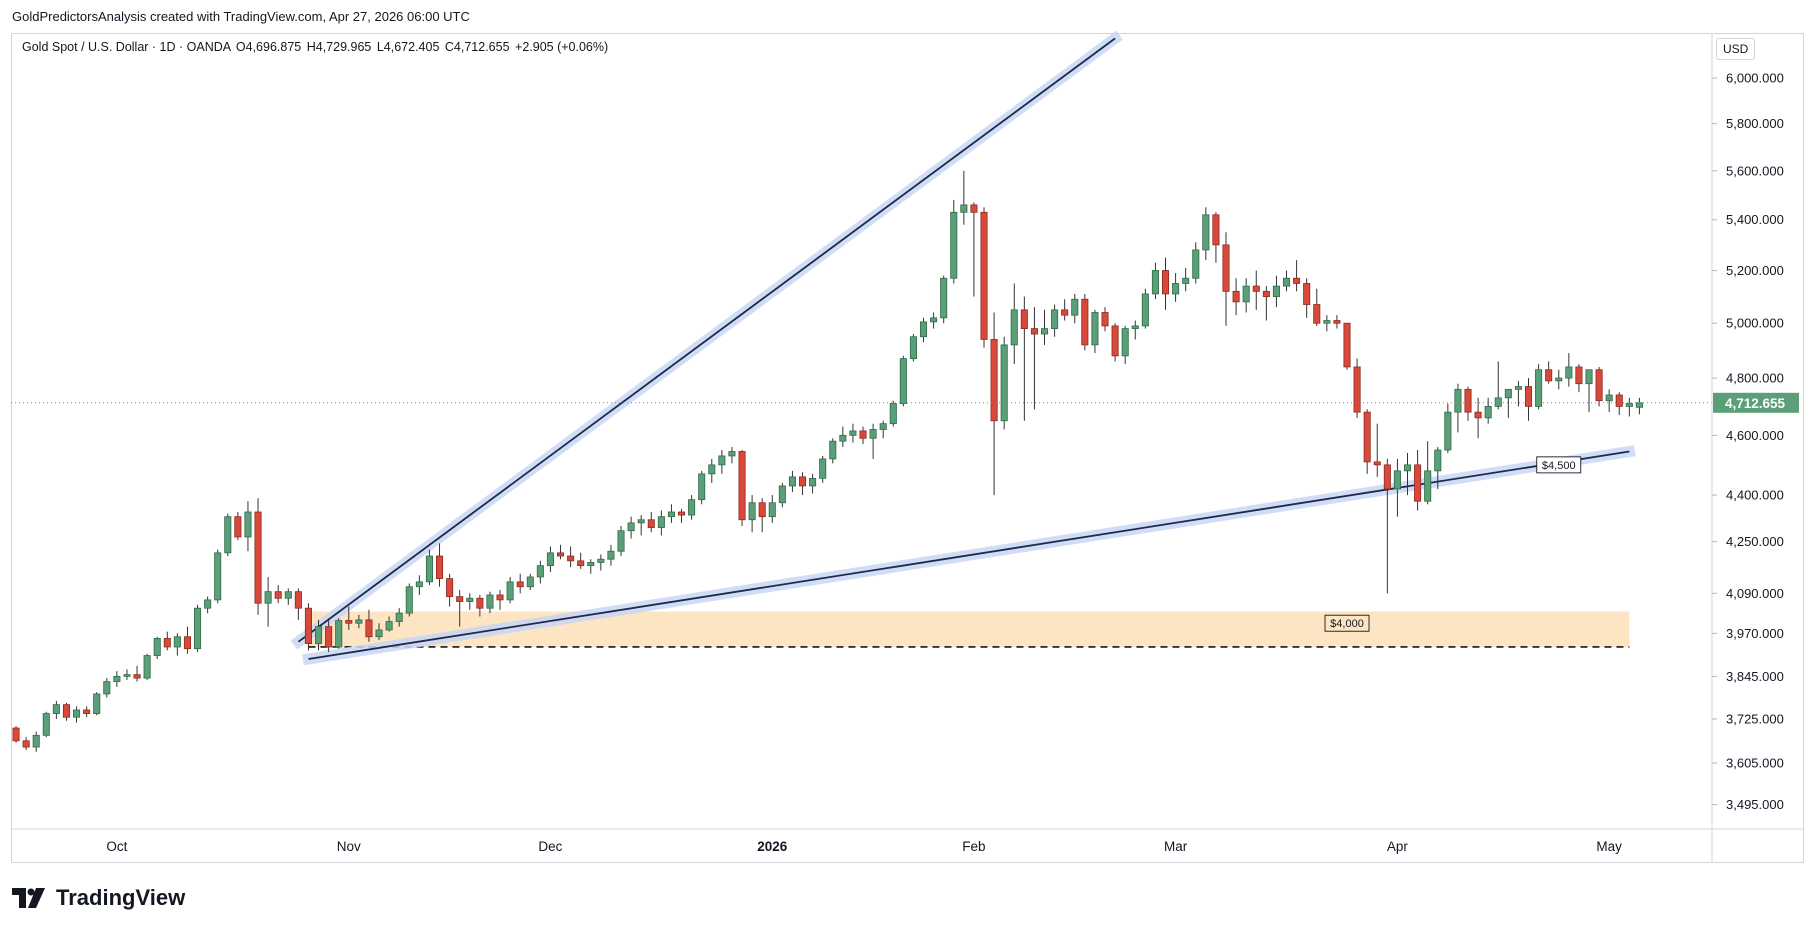 Image resolution: width=1814 pixels, height=932 pixels. What do you see at coordinates (562, 47) in the screenshot?
I see `change-value: +2.905 (+0.06%)` at bounding box center [562, 47].